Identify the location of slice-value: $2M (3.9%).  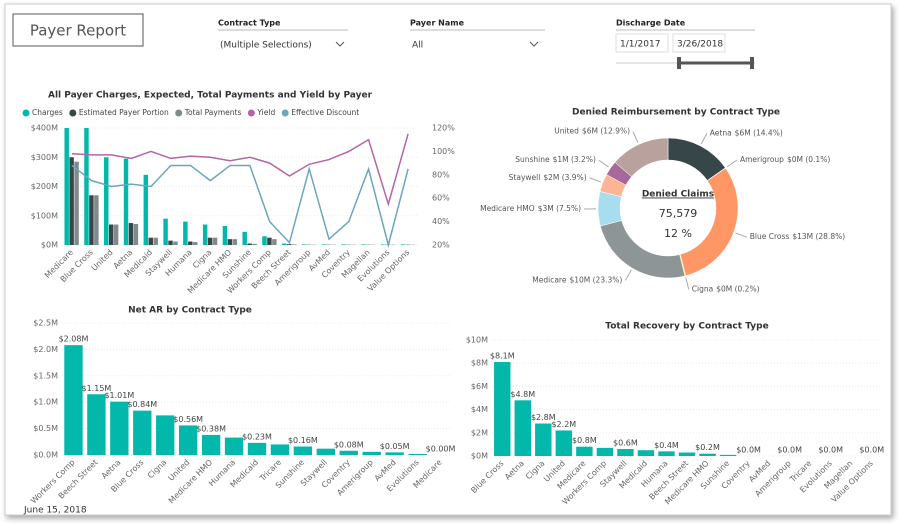
(564, 177).